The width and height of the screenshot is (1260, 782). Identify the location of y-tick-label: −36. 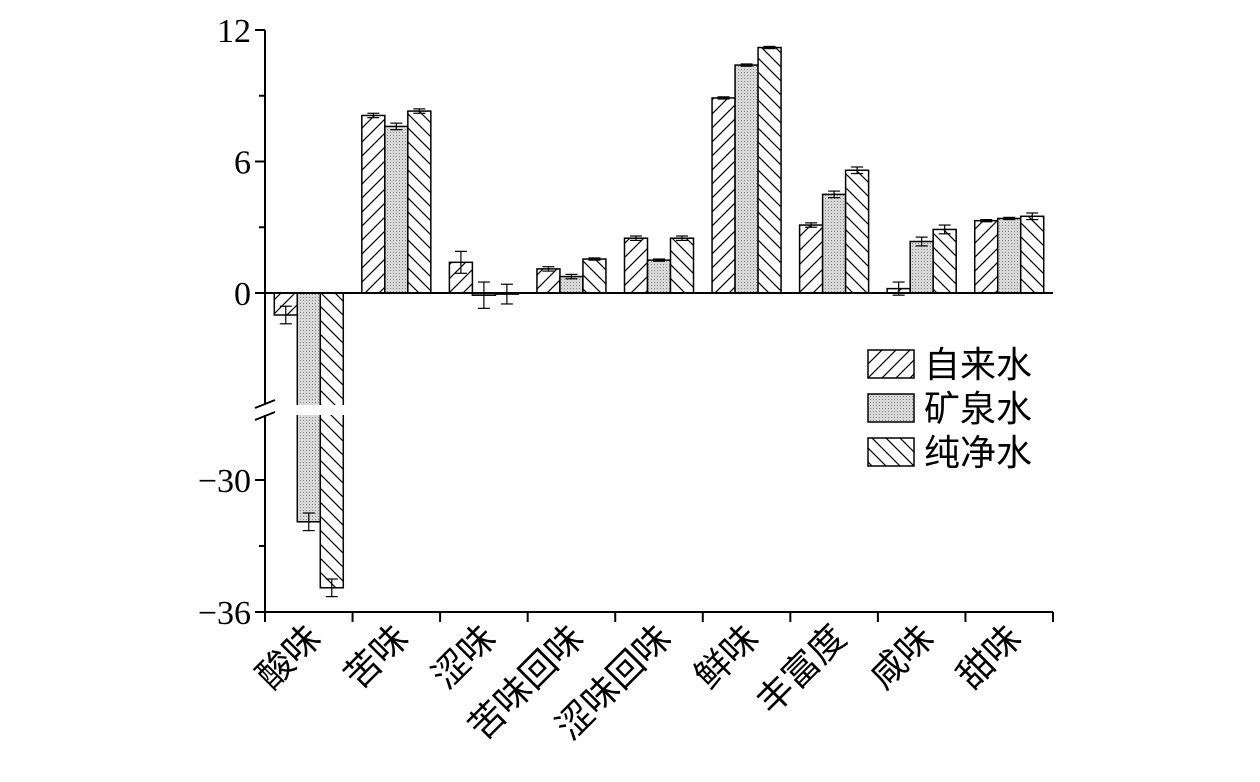
(224, 613).